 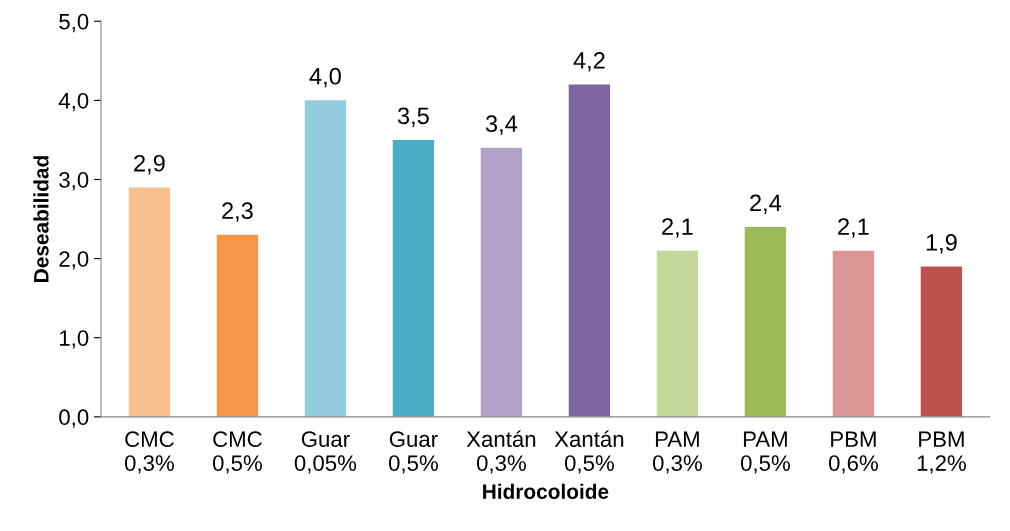 What do you see at coordinates (73, 102) in the screenshot?
I see `y-tick-label: 4,0` at bounding box center [73, 102].